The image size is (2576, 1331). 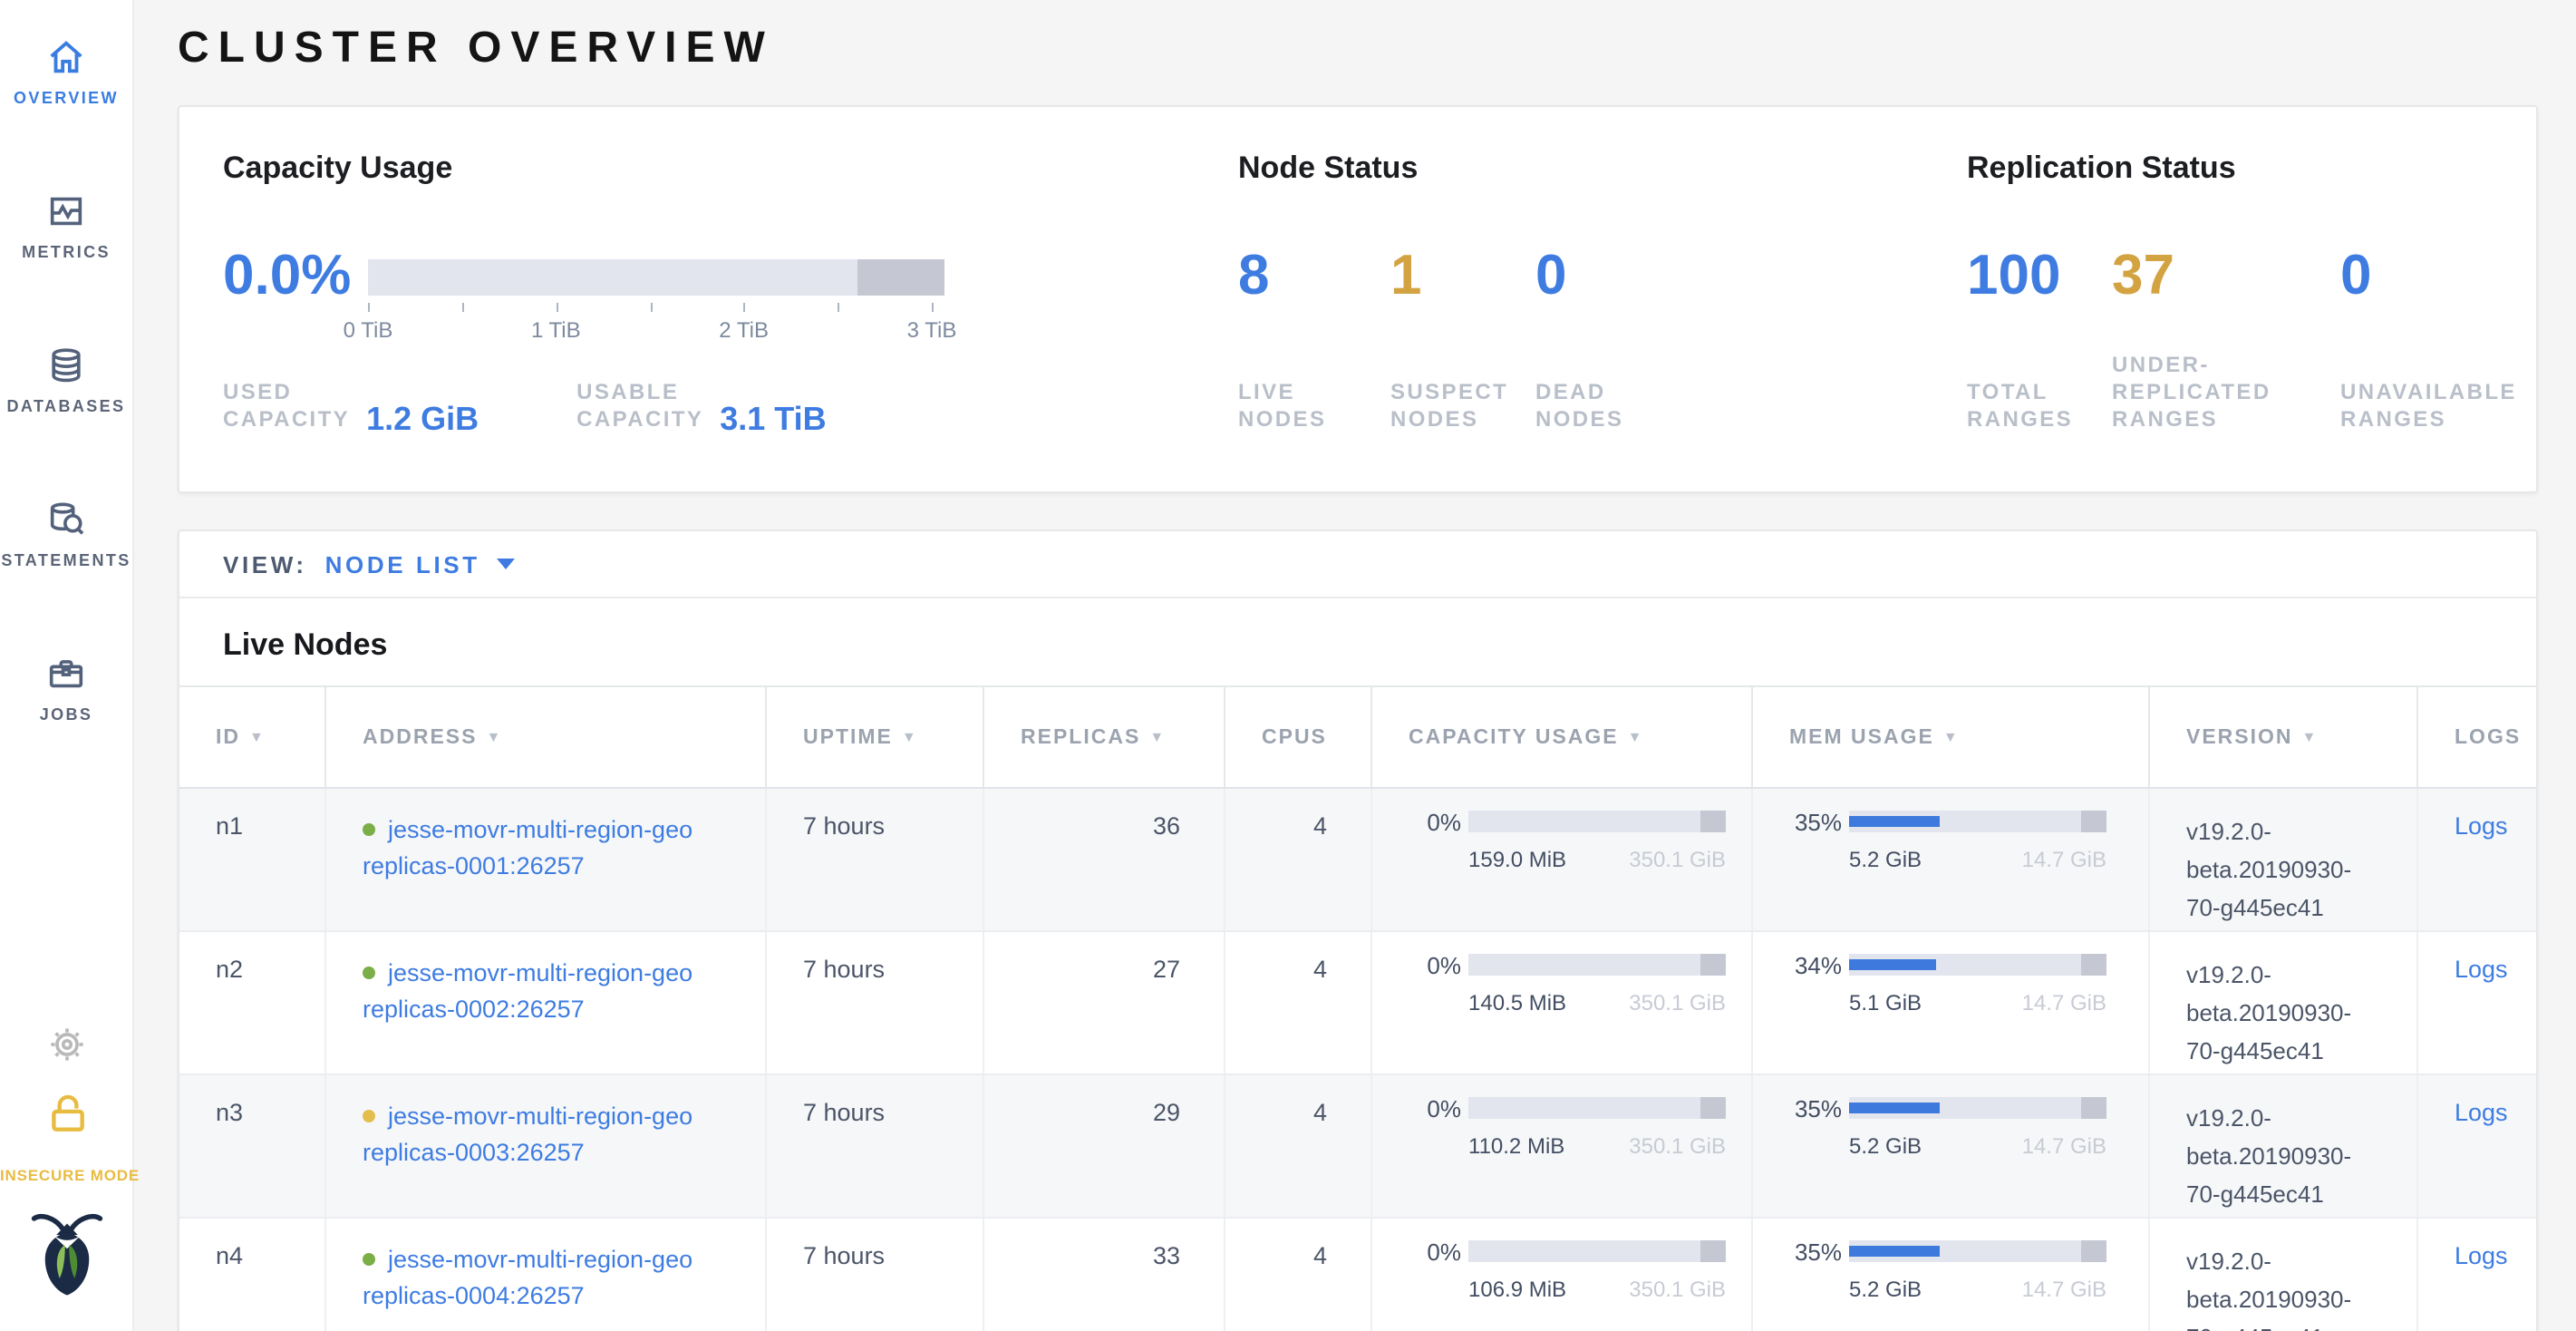 What do you see at coordinates (66, 71) in the screenshot?
I see `sidebar-item-overview: OVERVIEW` at bounding box center [66, 71].